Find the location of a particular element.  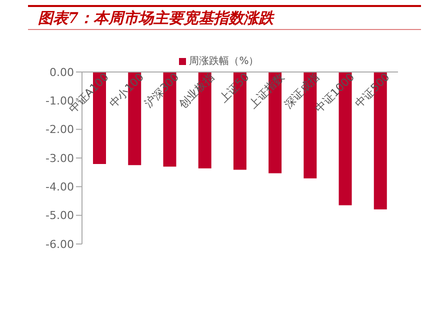

y-tick-label: -3.00 is located at coordinates (60, 158).